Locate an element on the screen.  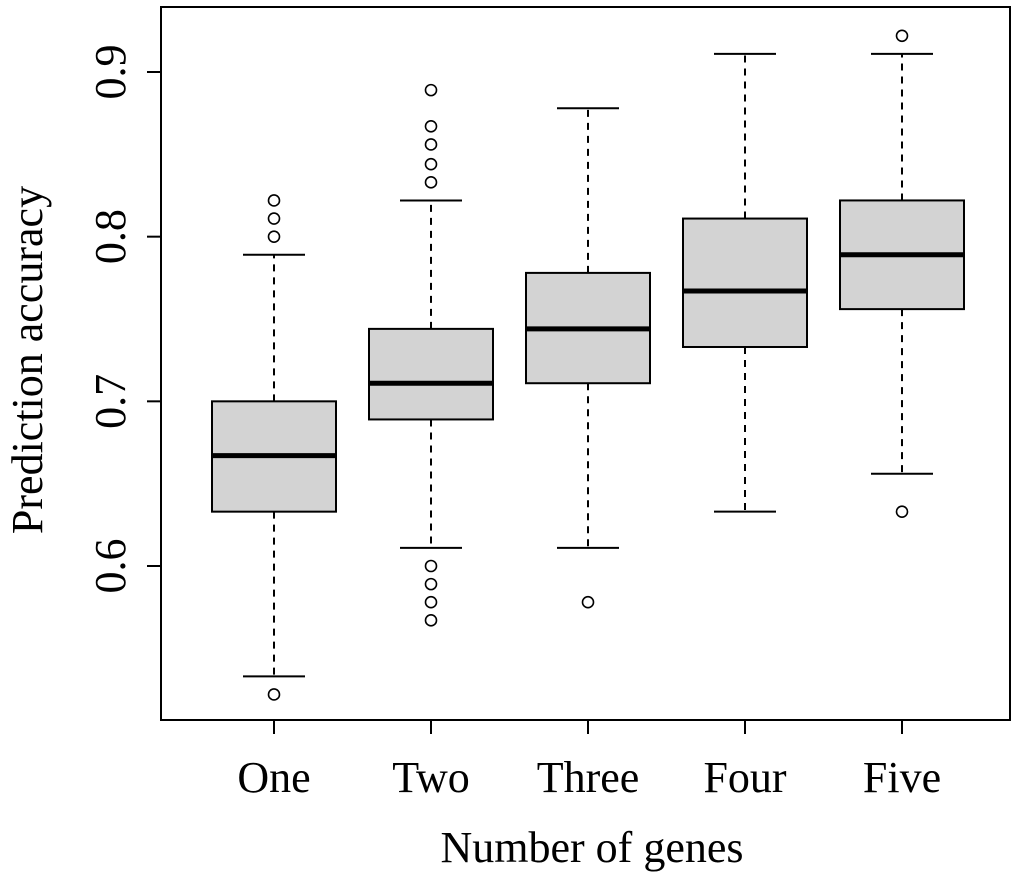
box-four is located at coordinates (745, 282).